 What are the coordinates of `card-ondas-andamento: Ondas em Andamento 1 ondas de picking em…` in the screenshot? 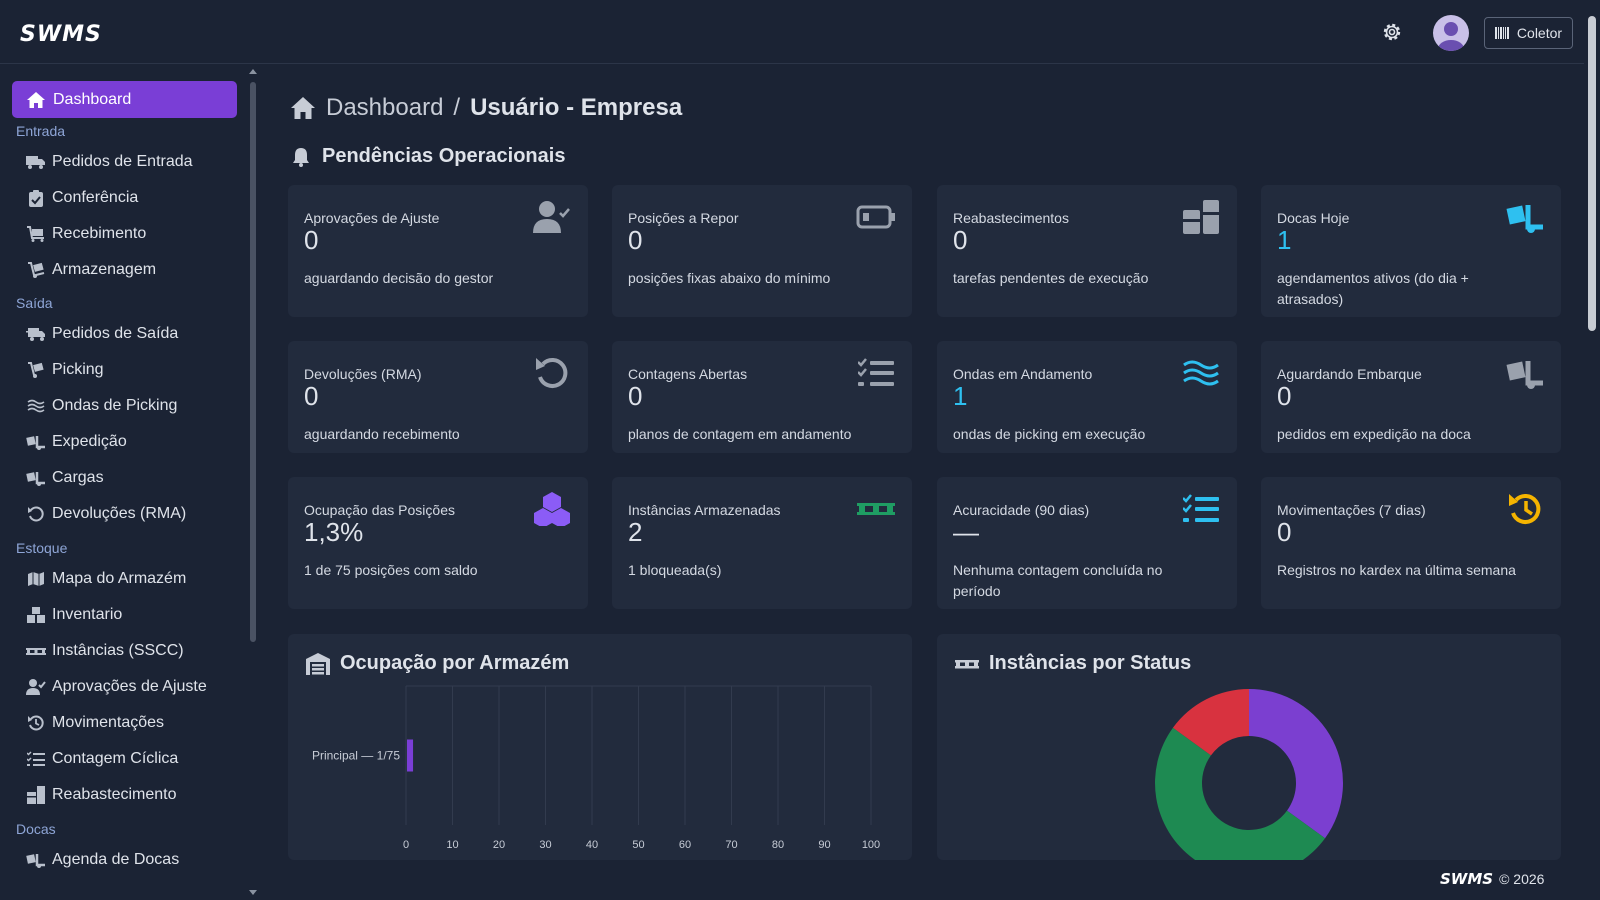 It's located at (1087, 397).